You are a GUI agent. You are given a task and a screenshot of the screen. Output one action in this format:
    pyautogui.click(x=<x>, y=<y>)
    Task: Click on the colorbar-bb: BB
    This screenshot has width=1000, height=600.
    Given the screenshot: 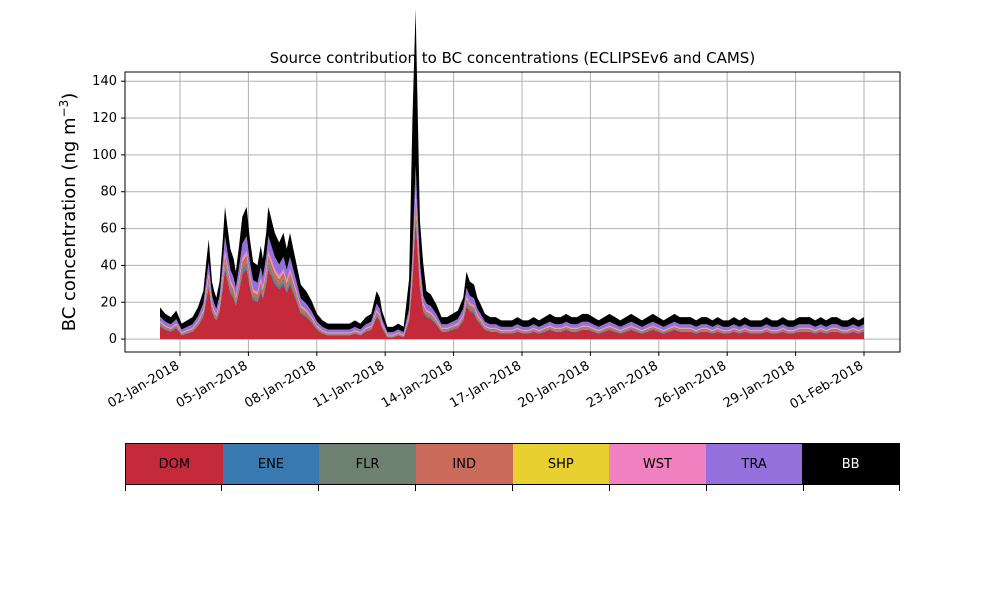 What is the action you would take?
    pyautogui.click(x=850, y=464)
    